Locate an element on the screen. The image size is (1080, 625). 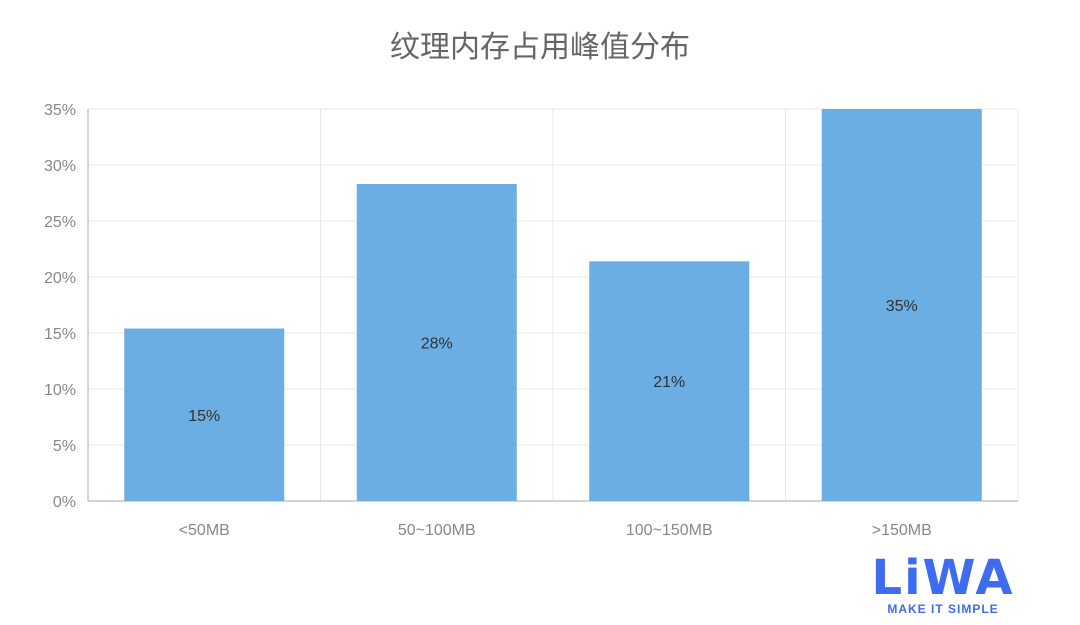
y-tick-label: 25% is located at coordinates (60, 222).